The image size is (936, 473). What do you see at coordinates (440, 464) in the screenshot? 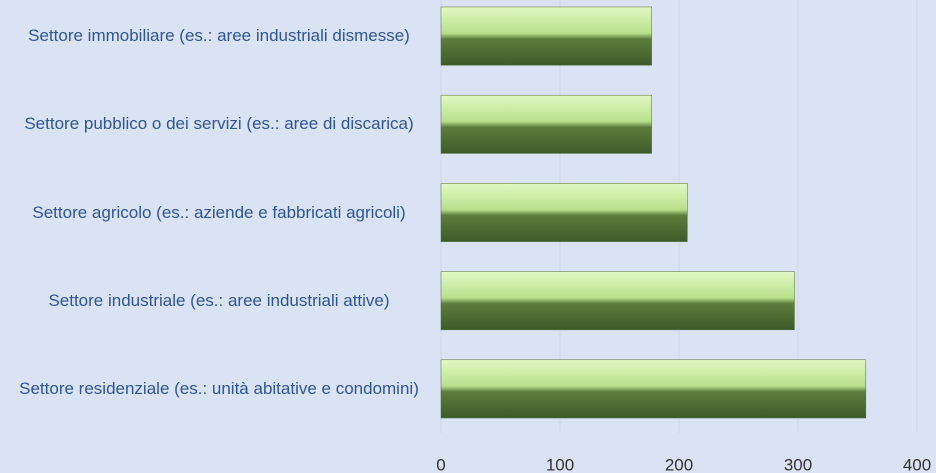
I see `x-tick-label: 0` at bounding box center [440, 464].